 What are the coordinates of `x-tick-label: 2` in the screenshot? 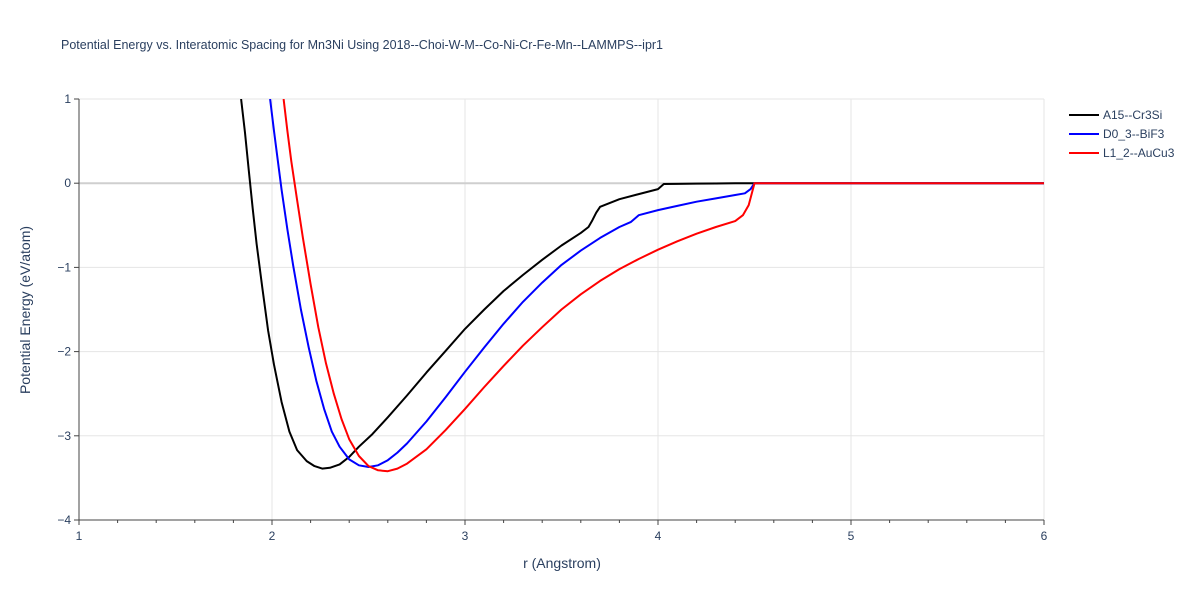 It's located at (272, 536).